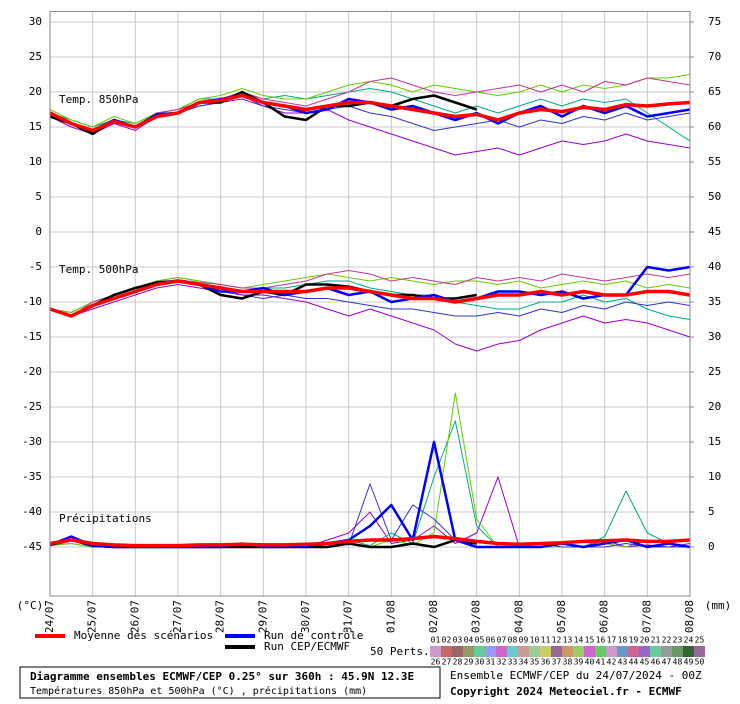  What do you see at coordinates (230, 682) in the screenshot?
I see `footer-box` at bounding box center [230, 682].